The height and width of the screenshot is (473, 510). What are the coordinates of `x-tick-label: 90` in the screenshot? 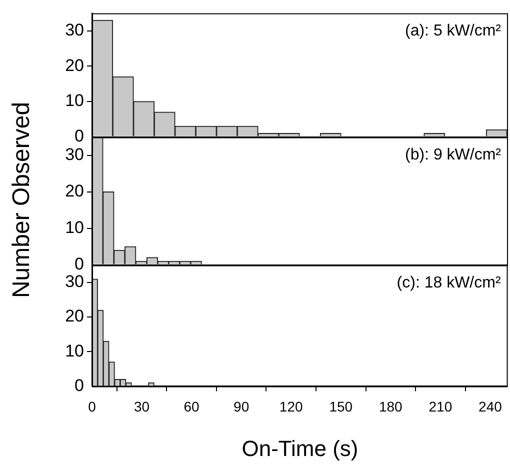 It's located at (242, 406).